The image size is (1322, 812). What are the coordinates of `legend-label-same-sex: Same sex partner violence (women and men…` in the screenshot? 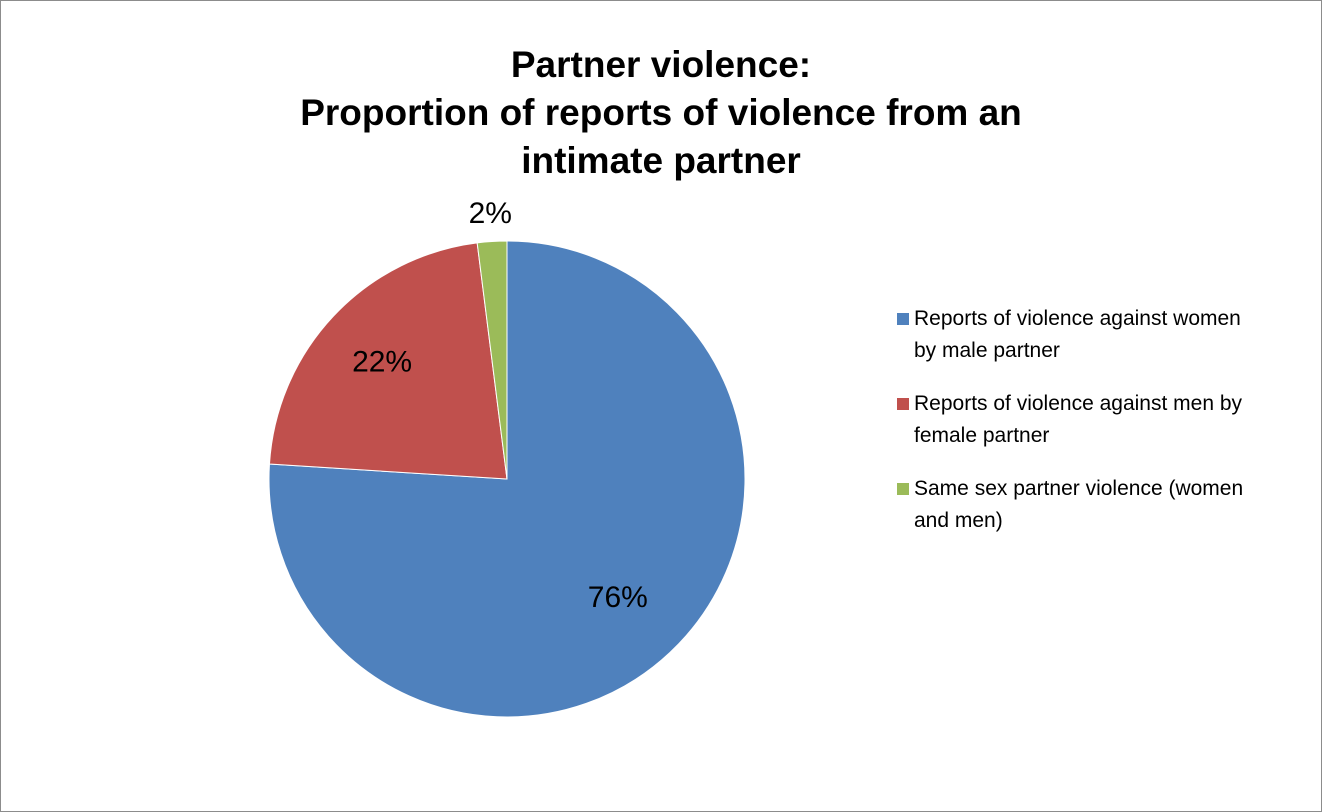 It's located at (1109, 505).